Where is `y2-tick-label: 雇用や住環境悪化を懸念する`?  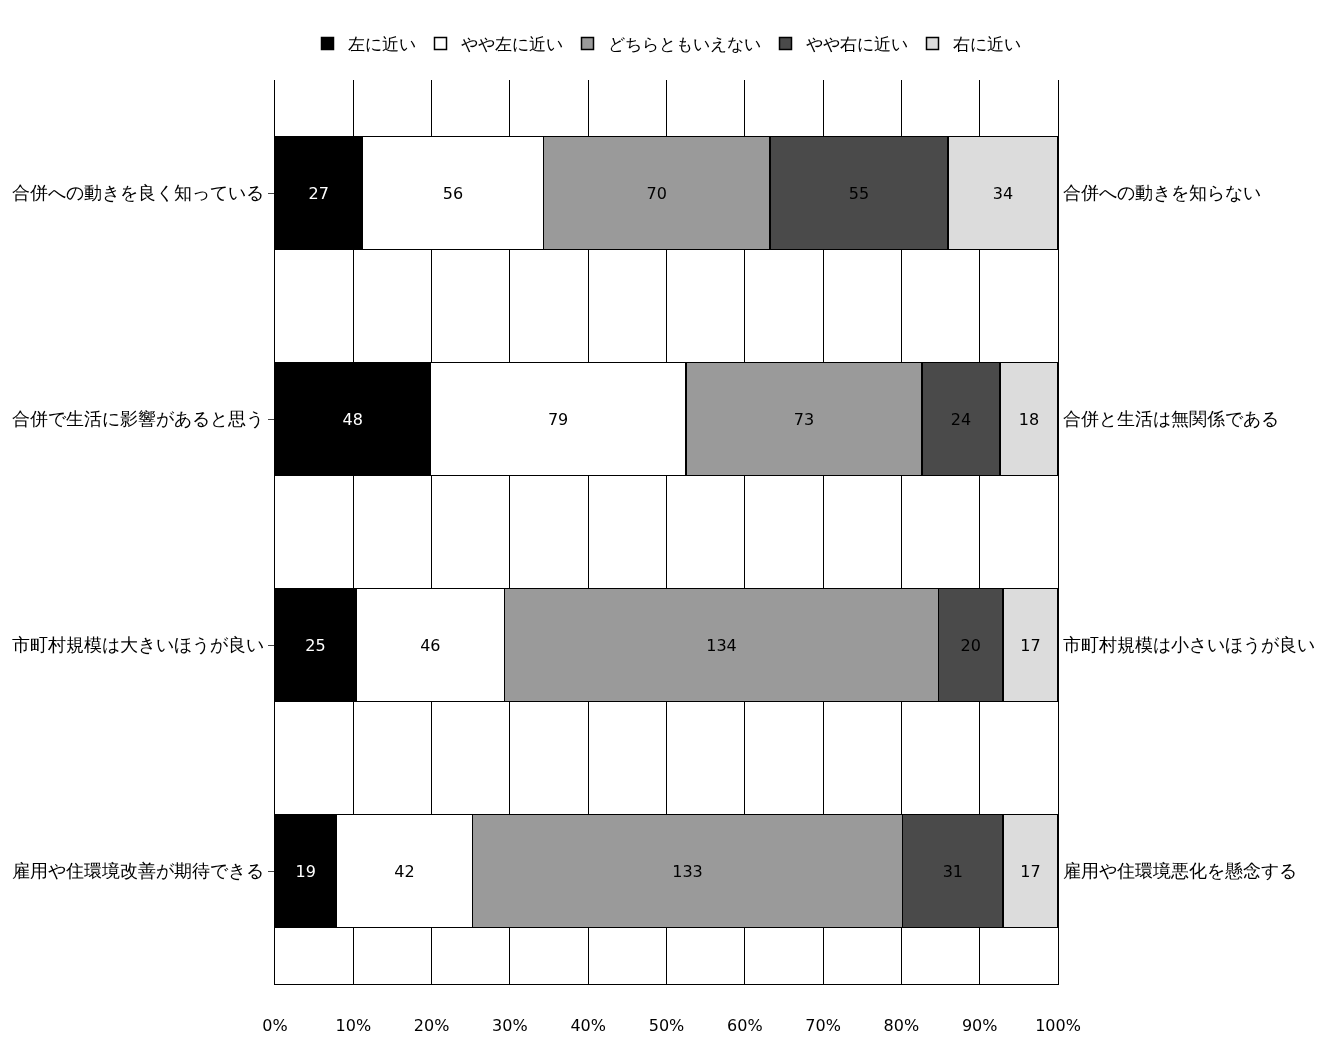
y2-tick-label: 雇用や住環境悪化を懸念する is located at coordinates (1179, 871).